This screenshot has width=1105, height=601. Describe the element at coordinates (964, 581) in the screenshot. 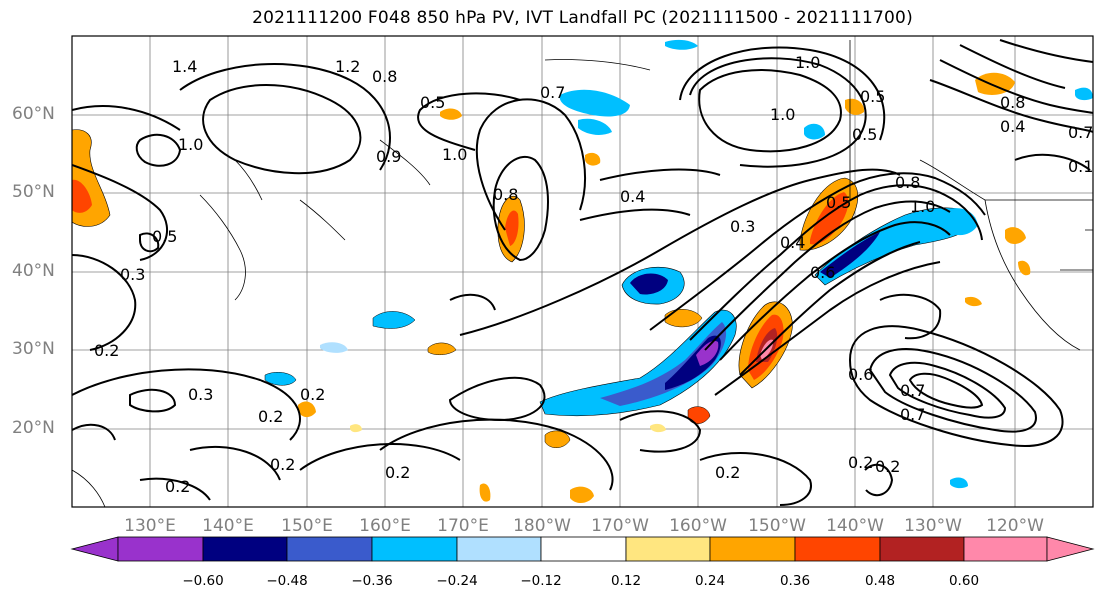

I see `colorbar-tick-label: 0.60` at that location.